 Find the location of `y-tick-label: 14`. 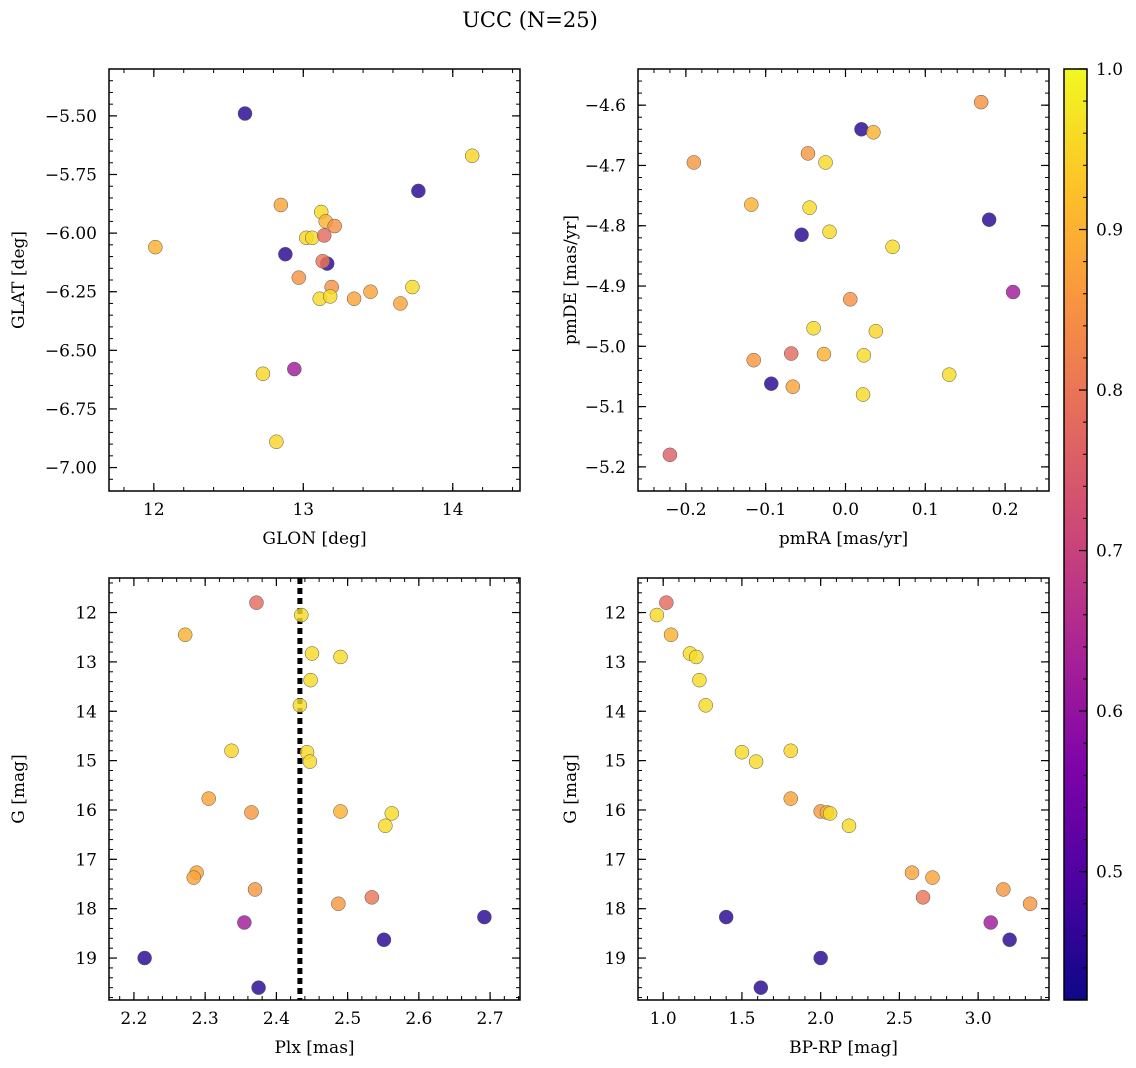

y-tick-label: 14 is located at coordinates (615, 712).